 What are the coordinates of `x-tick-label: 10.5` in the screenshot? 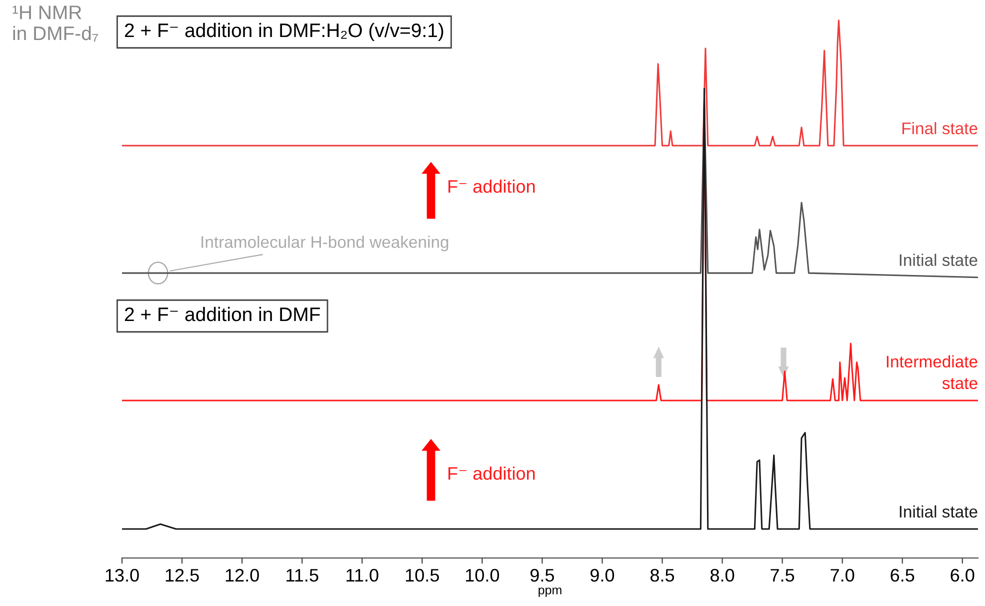 It's located at (422, 575).